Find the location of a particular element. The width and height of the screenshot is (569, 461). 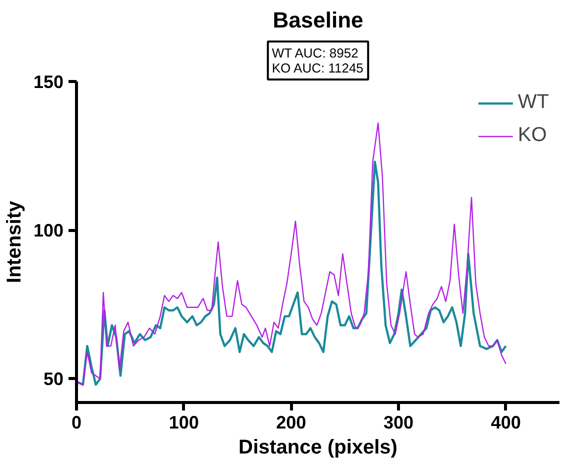

x-axis-title: Distance (pixels) is located at coordinates (318, 447).